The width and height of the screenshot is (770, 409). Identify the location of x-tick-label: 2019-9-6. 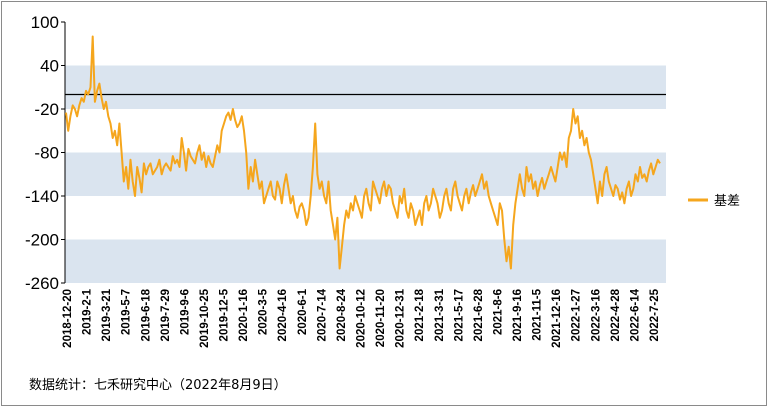
(185, 312).